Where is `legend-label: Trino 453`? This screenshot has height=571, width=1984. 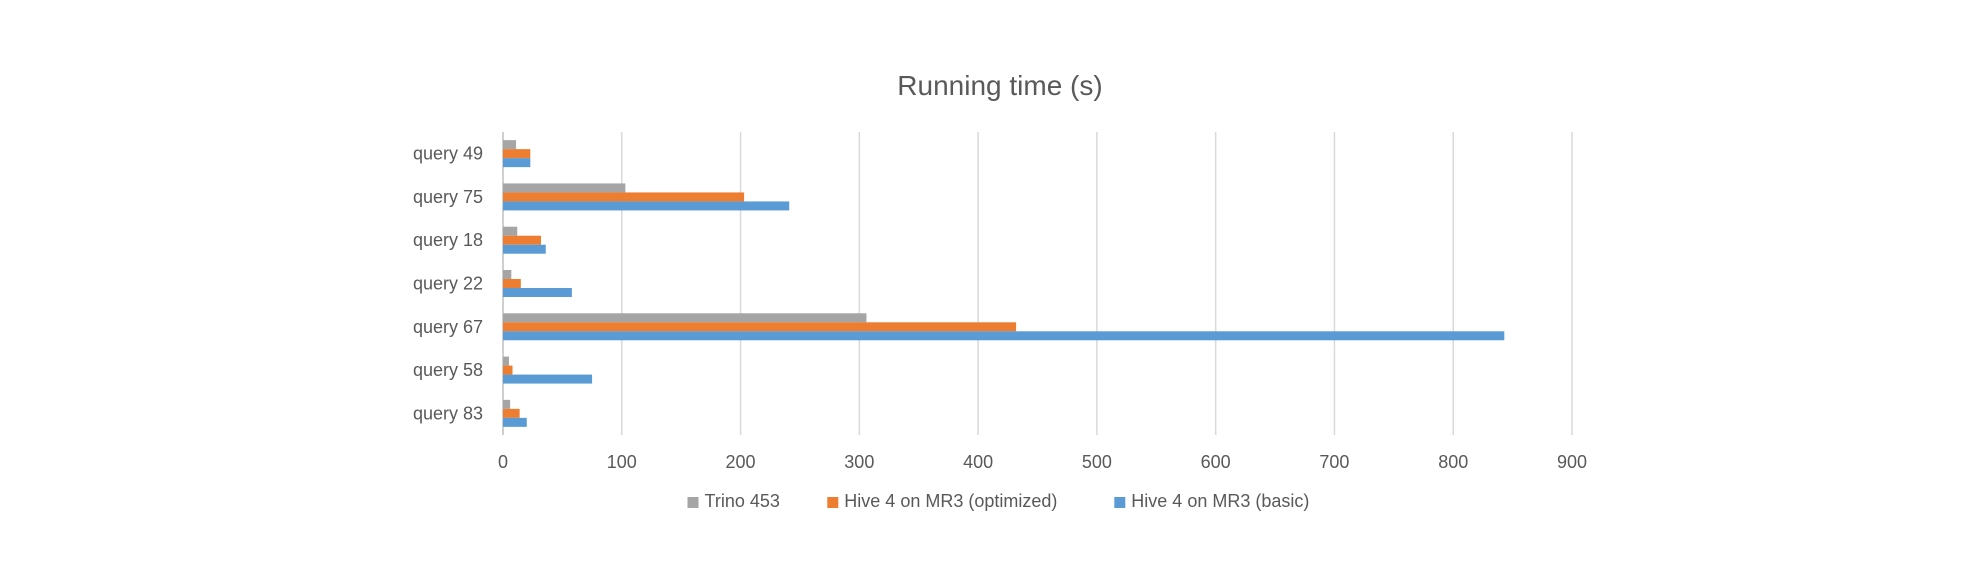
legend-label: Trino 453 is located at coordinates (742, 501).